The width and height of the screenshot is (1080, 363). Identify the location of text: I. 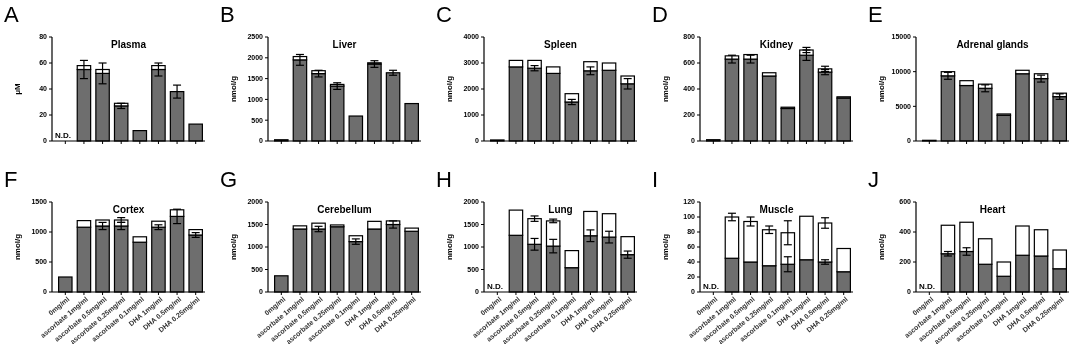
(655, 179).